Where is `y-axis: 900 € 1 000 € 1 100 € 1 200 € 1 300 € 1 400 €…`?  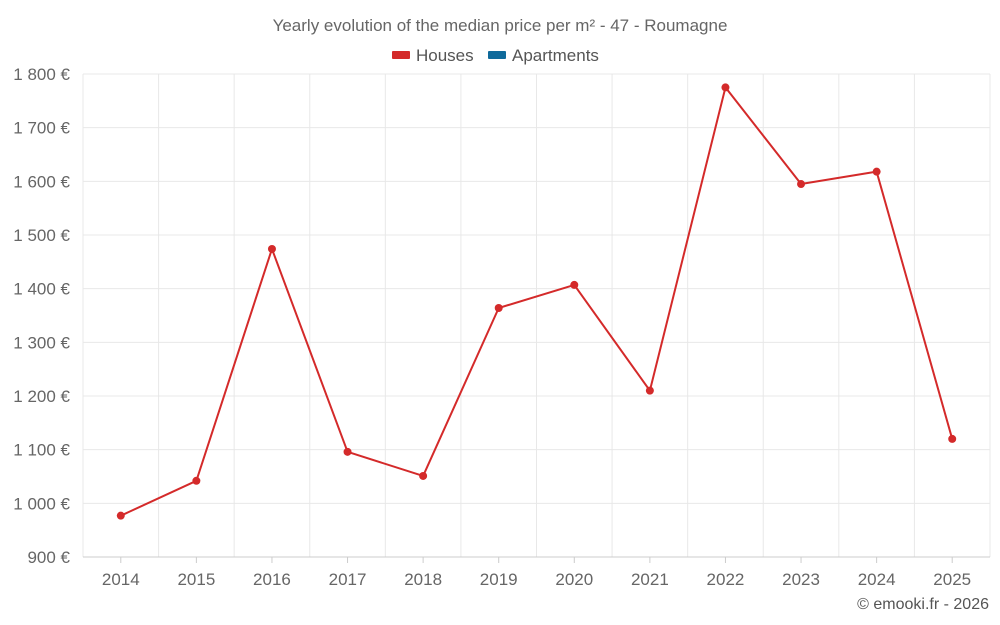 y-axis: 900 € 1 000 € 1 100 € 1 200 € 1 300 € 1 400 €… is located at coordinates (41, 316).